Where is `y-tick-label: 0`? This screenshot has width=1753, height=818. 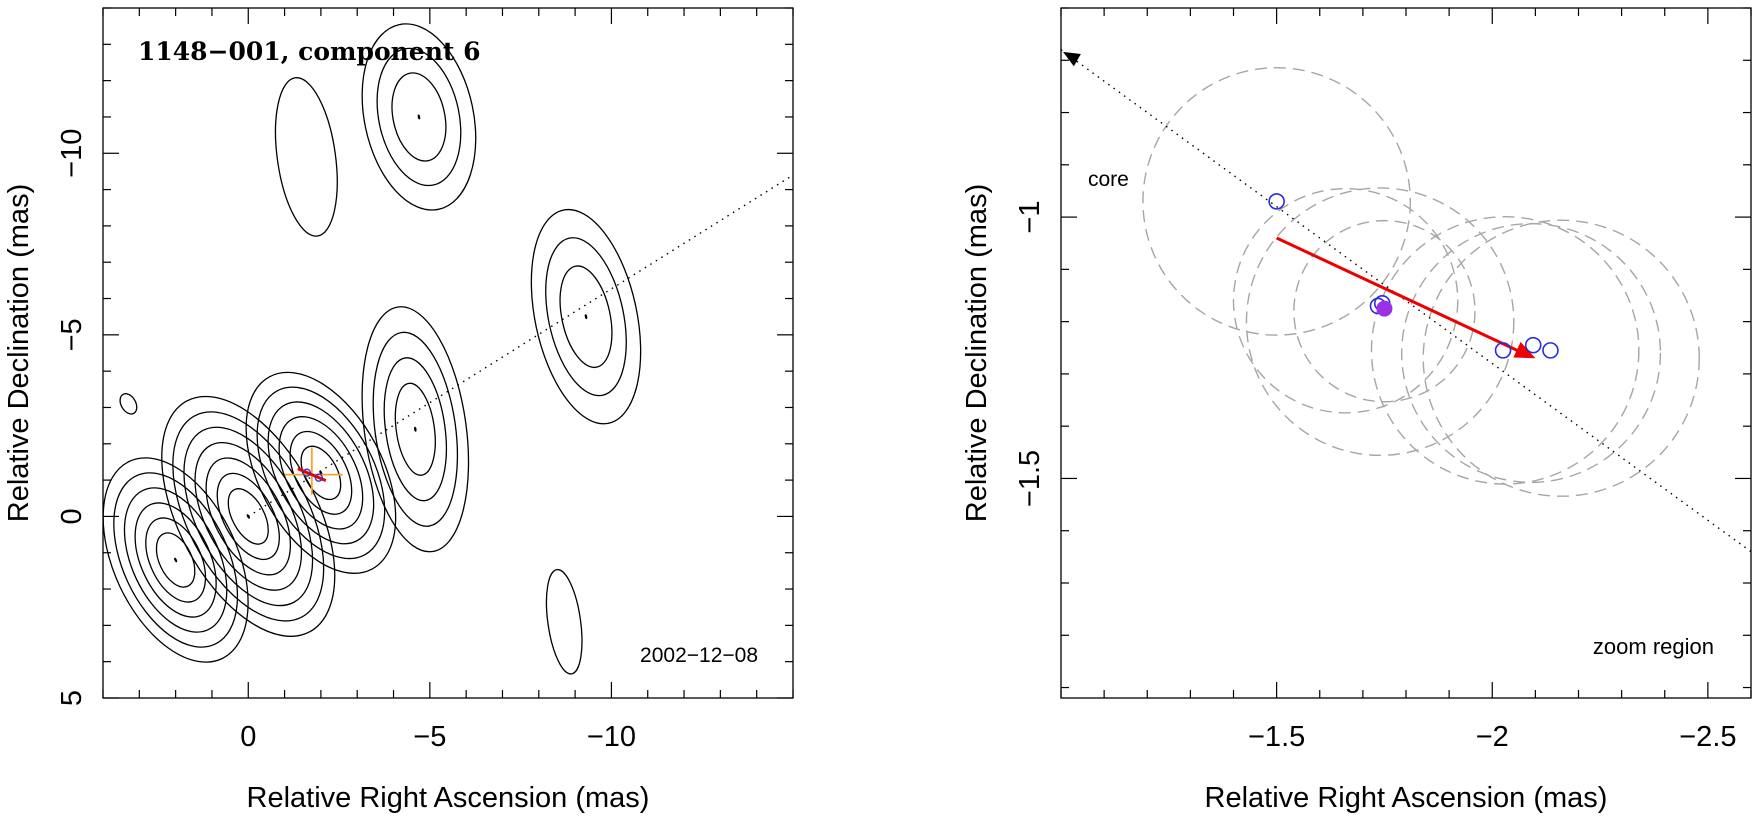 y-tick-label: 0 is located at coordinates (72, 516).